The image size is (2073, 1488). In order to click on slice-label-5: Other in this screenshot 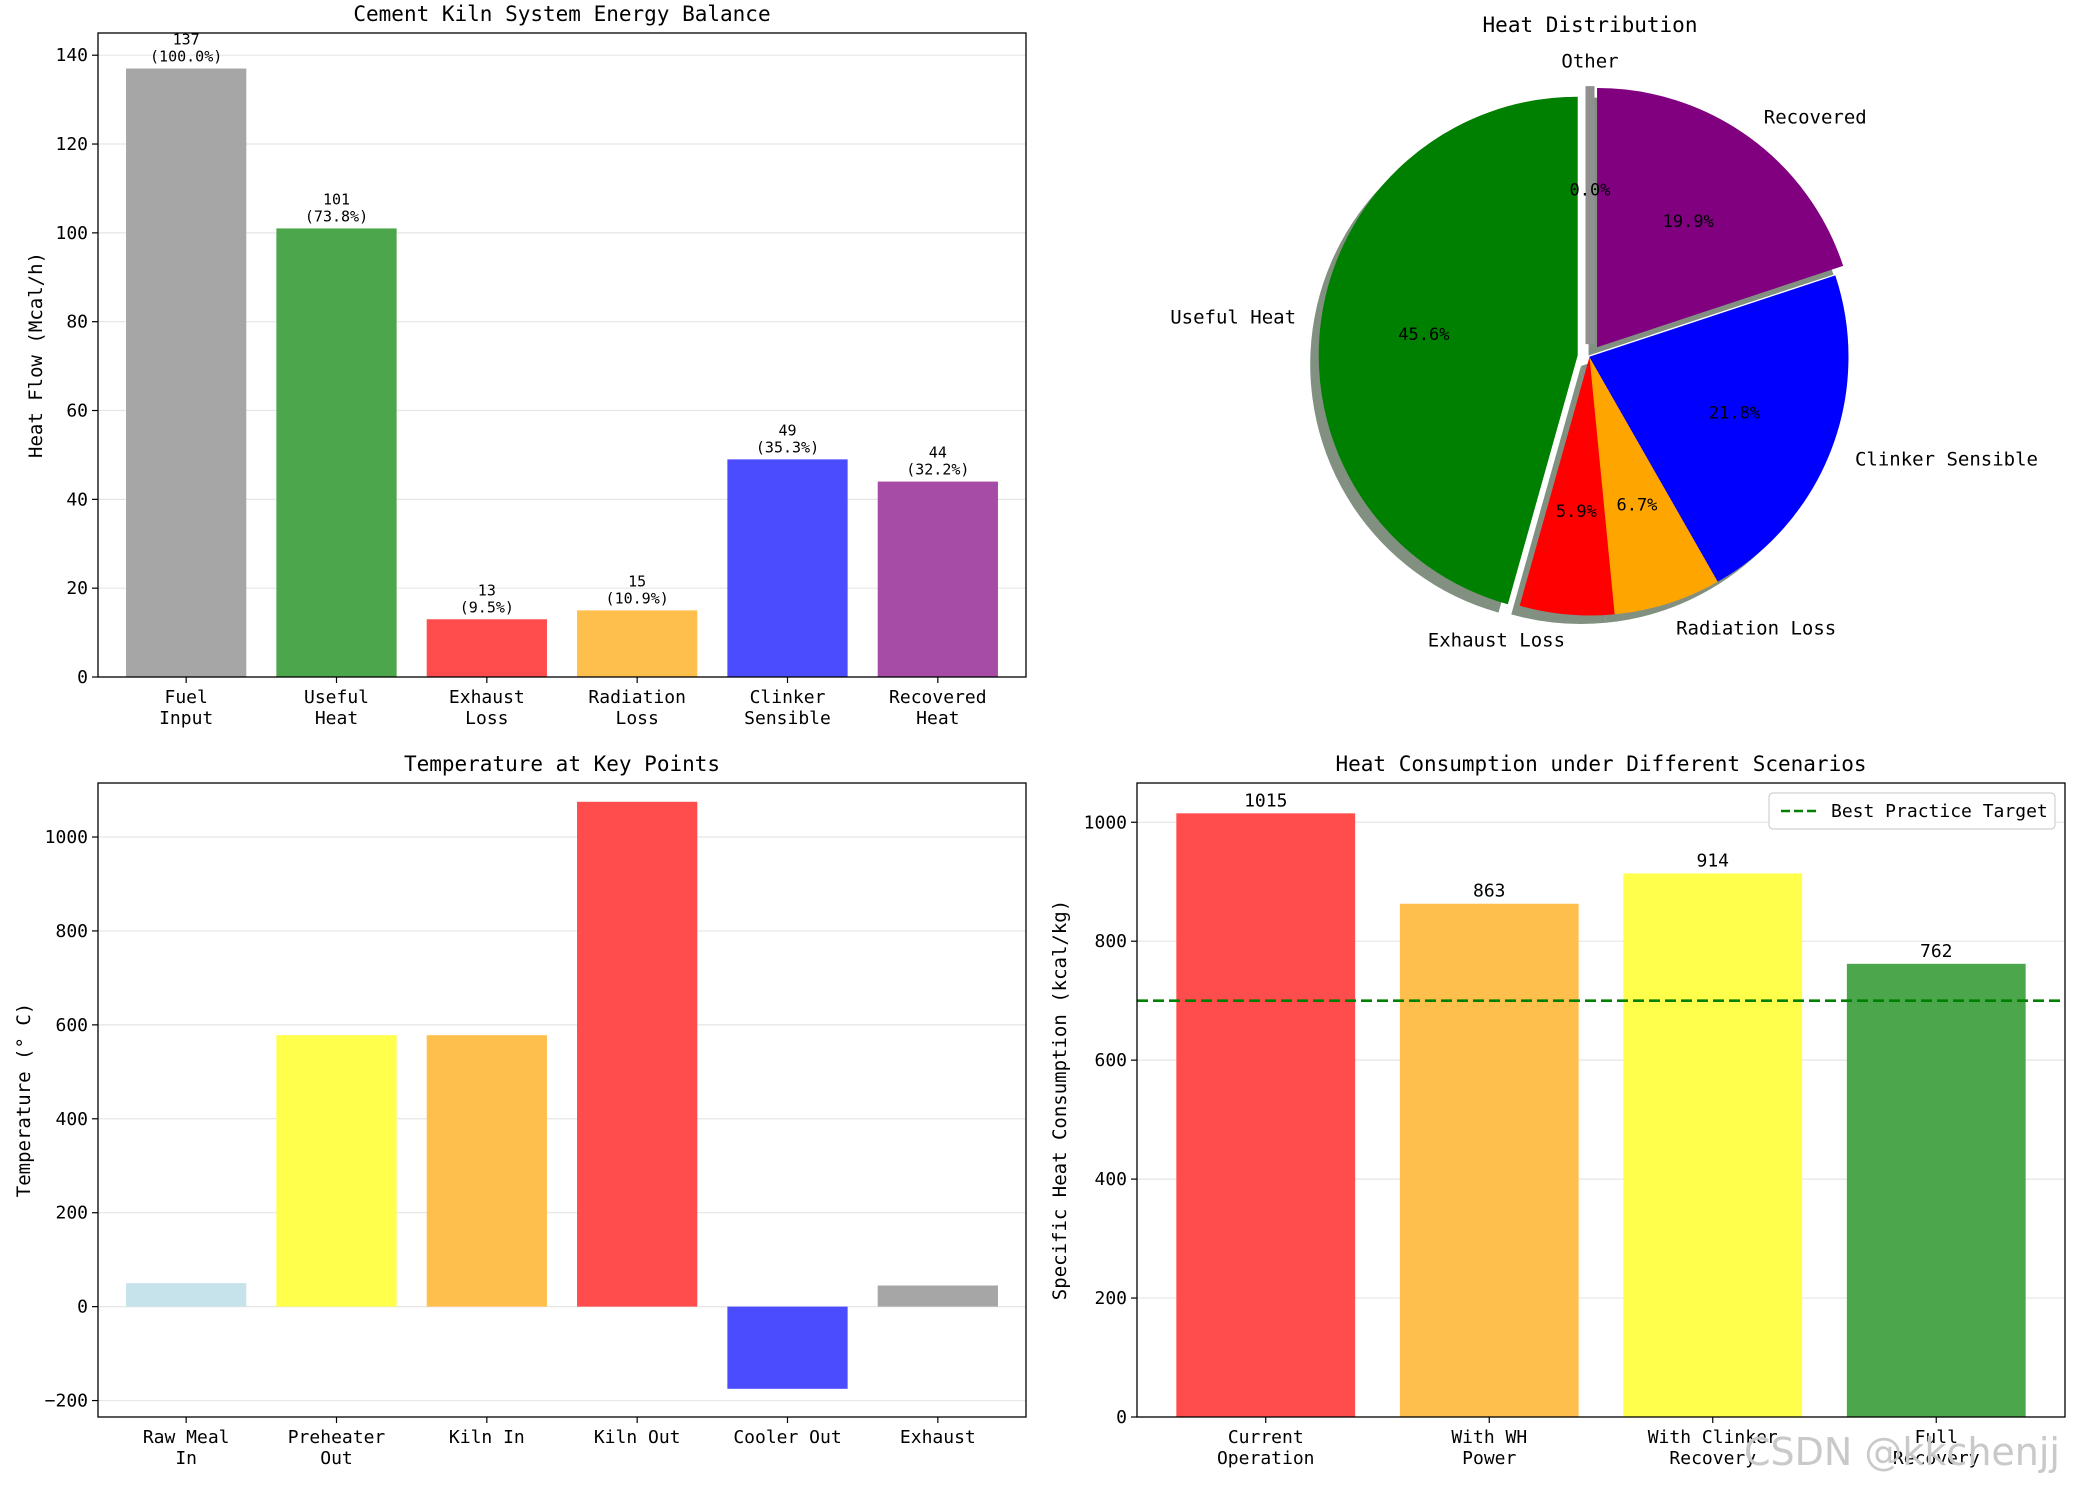, I will do `click(1589, 61)`.